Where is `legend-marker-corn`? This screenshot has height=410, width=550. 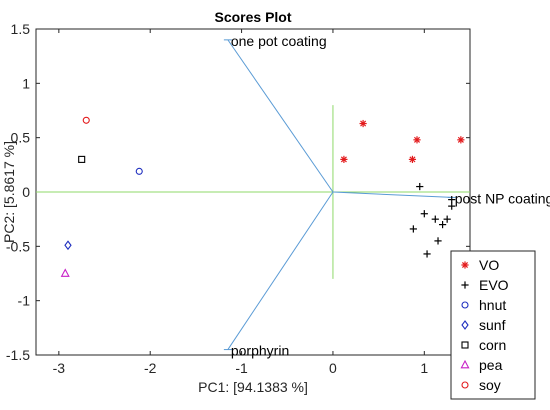
legend-marker-corn is located at coordinates (465, 345).